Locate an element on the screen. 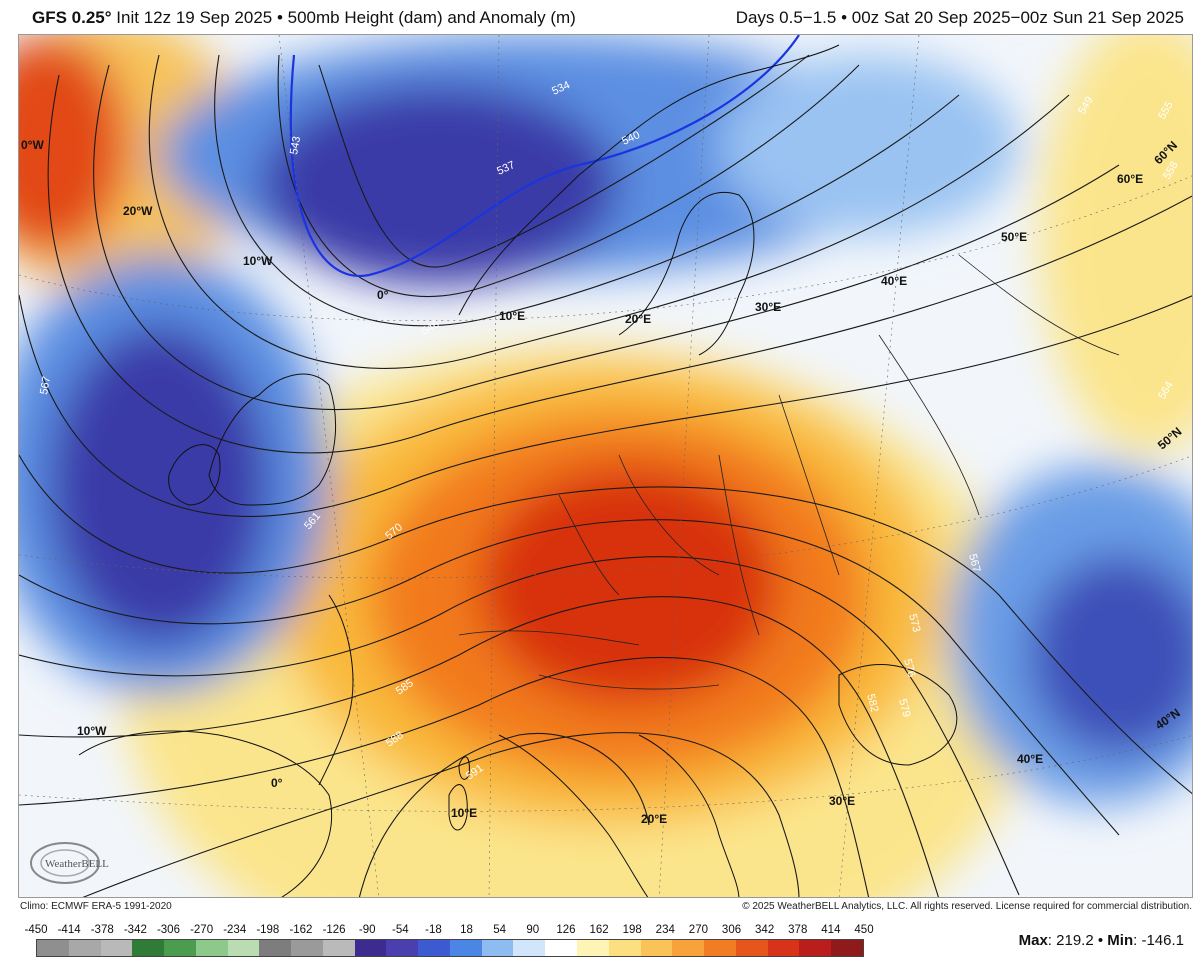 This screenshot has width=1200, height=966. coastline-sardinia is located at coordinates (458, 807).